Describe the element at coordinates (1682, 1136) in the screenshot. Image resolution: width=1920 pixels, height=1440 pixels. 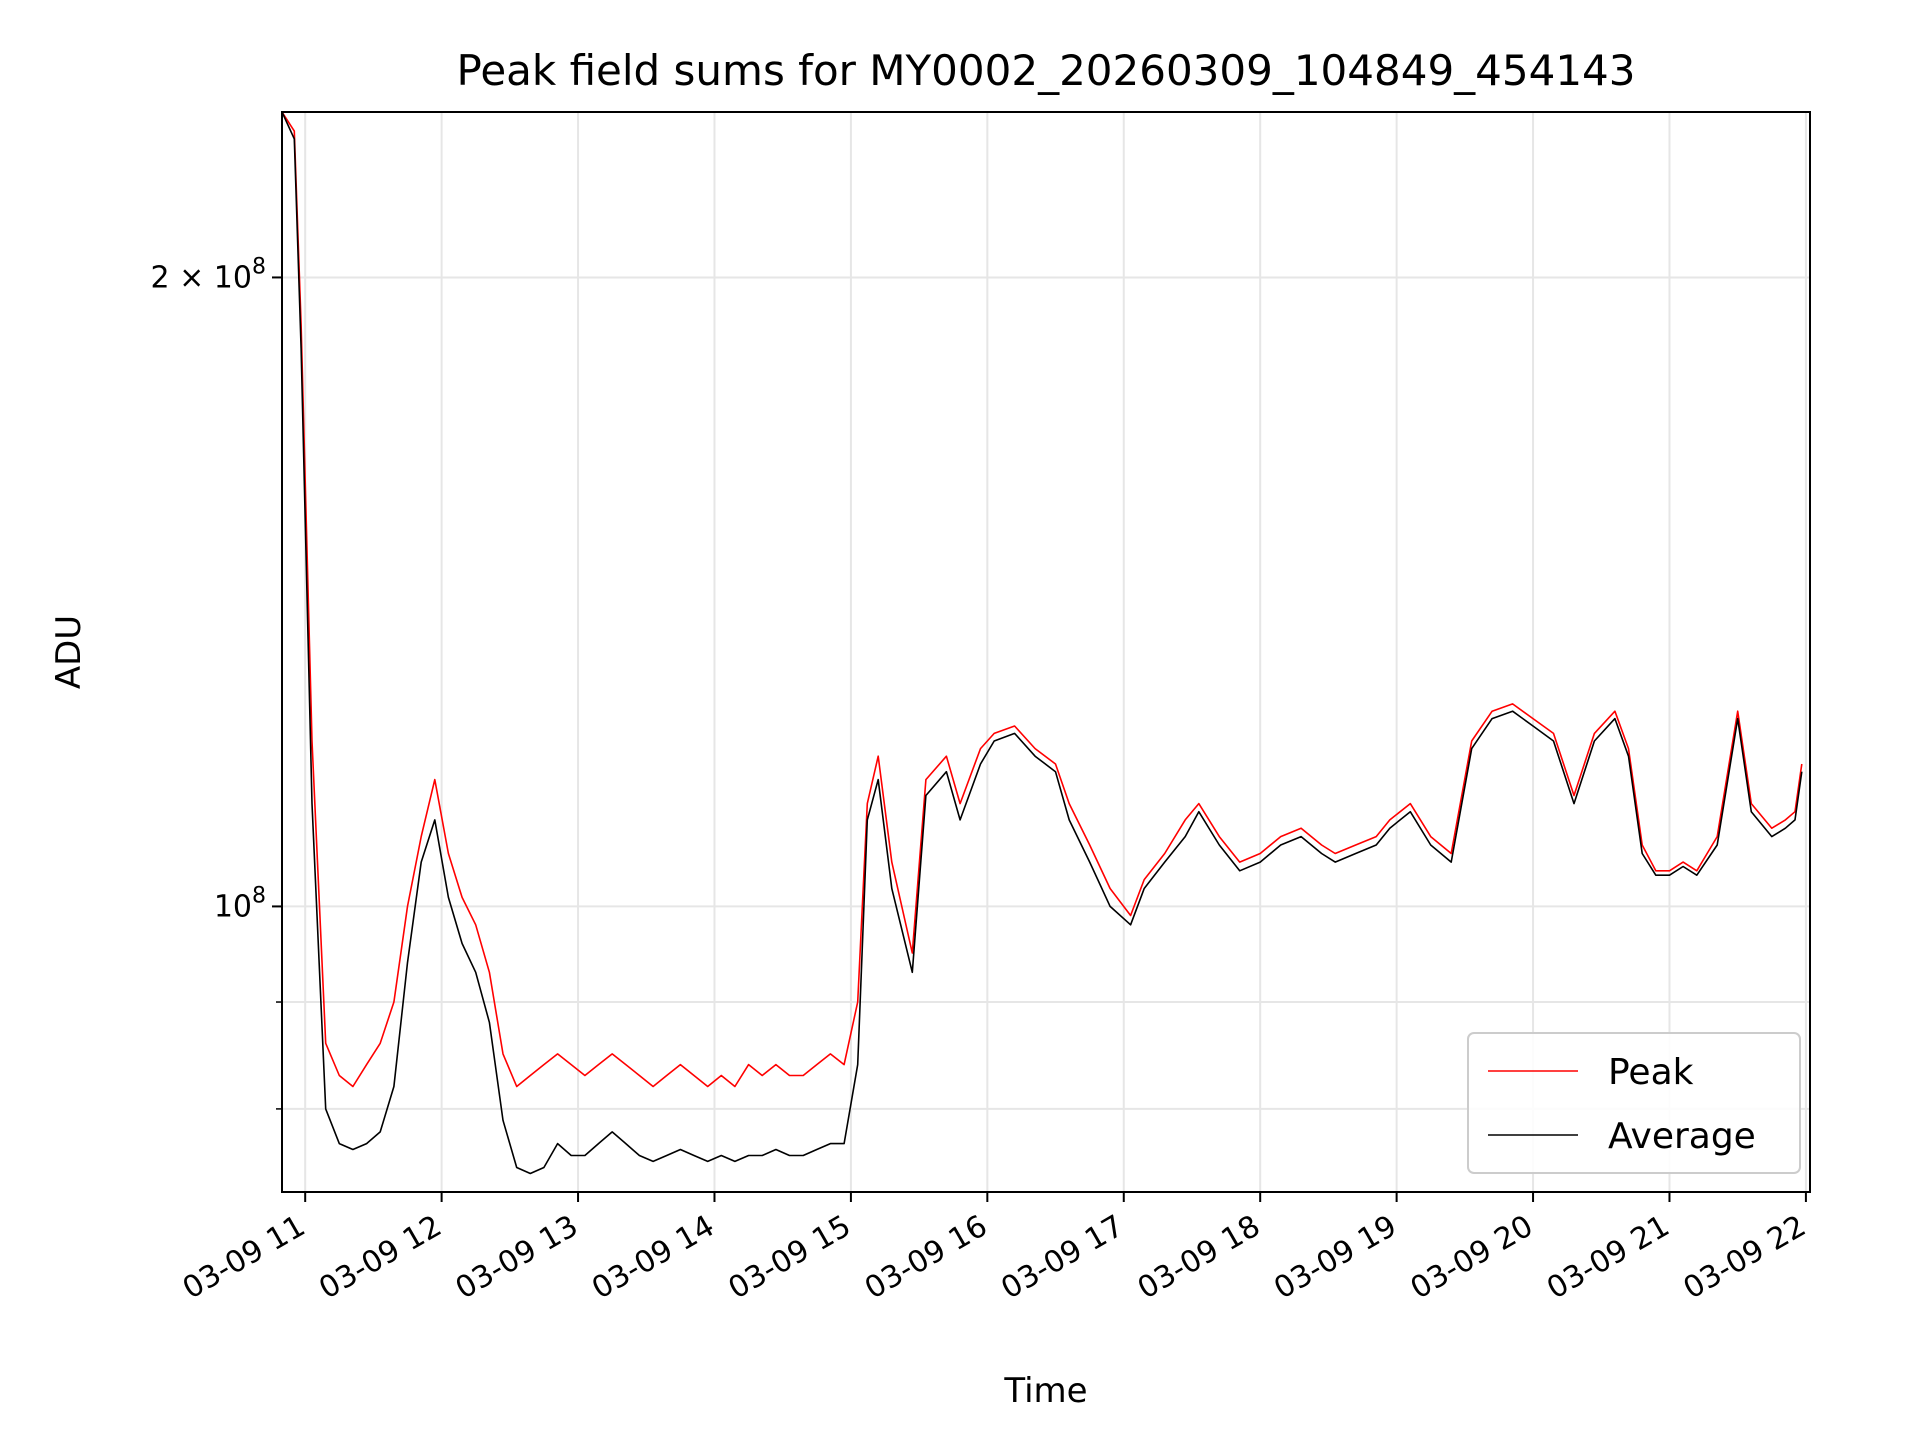
I see `legend-label: Average` at that location.